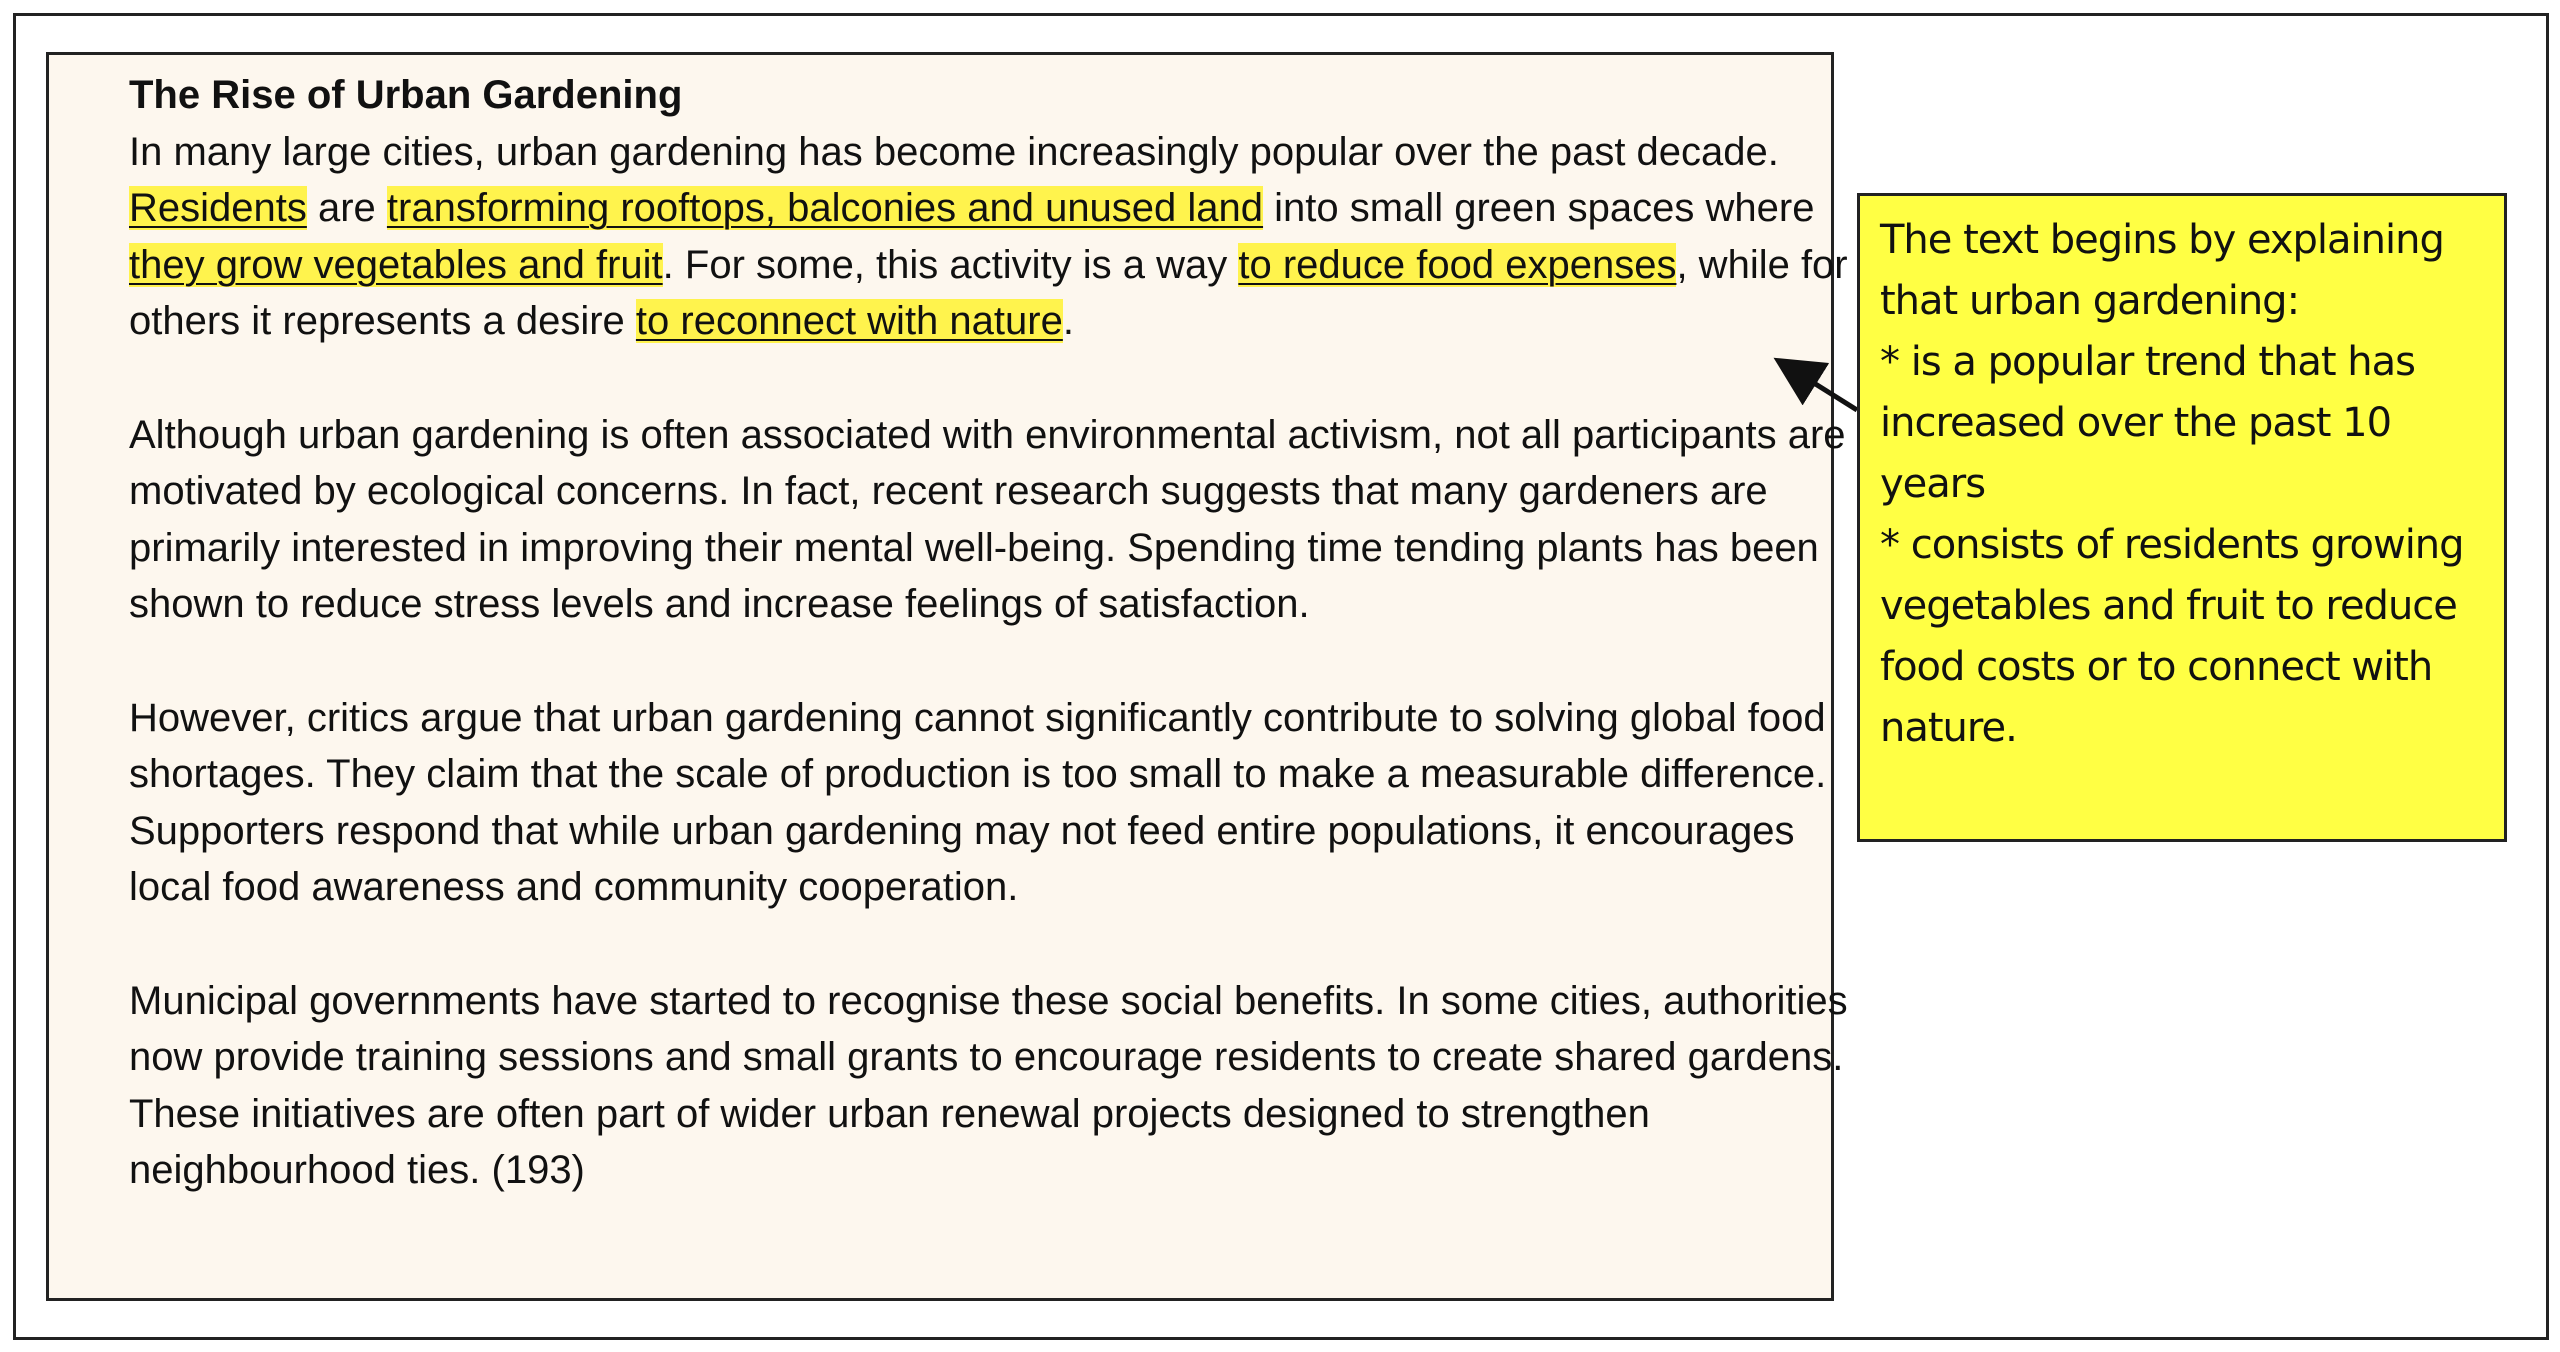 The height and width of the screenshot is (1352, 2560). I want to click on highlighted-text: Residents, so click(218, 208).